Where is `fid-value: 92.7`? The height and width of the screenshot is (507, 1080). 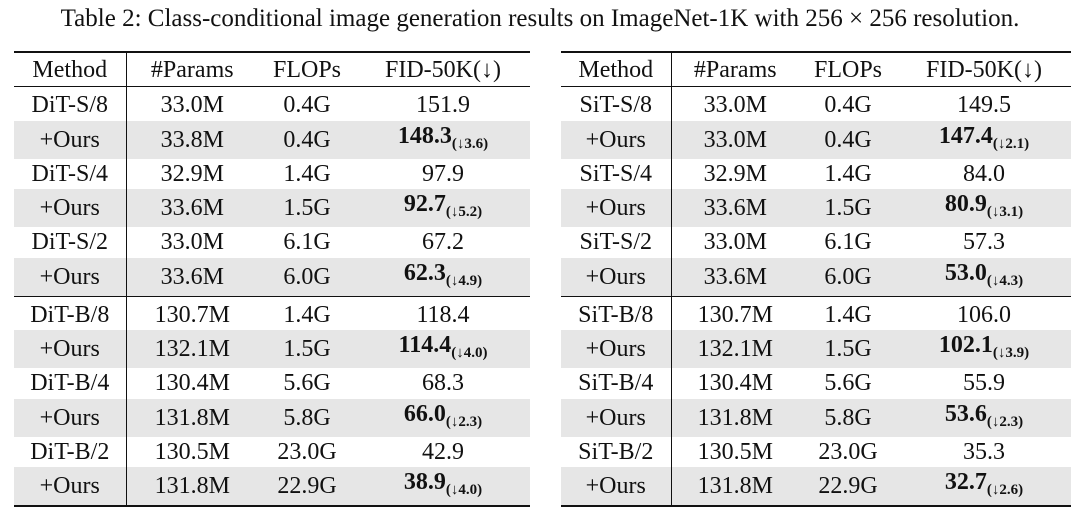 fid-value: 92.7 is located at coordinates (424, 204).